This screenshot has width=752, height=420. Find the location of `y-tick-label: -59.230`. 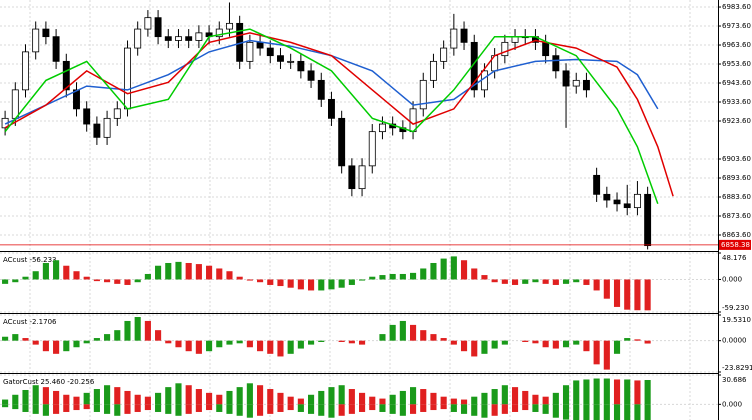

y-tick-label: -59.230 is located at coordinates (735, 308).